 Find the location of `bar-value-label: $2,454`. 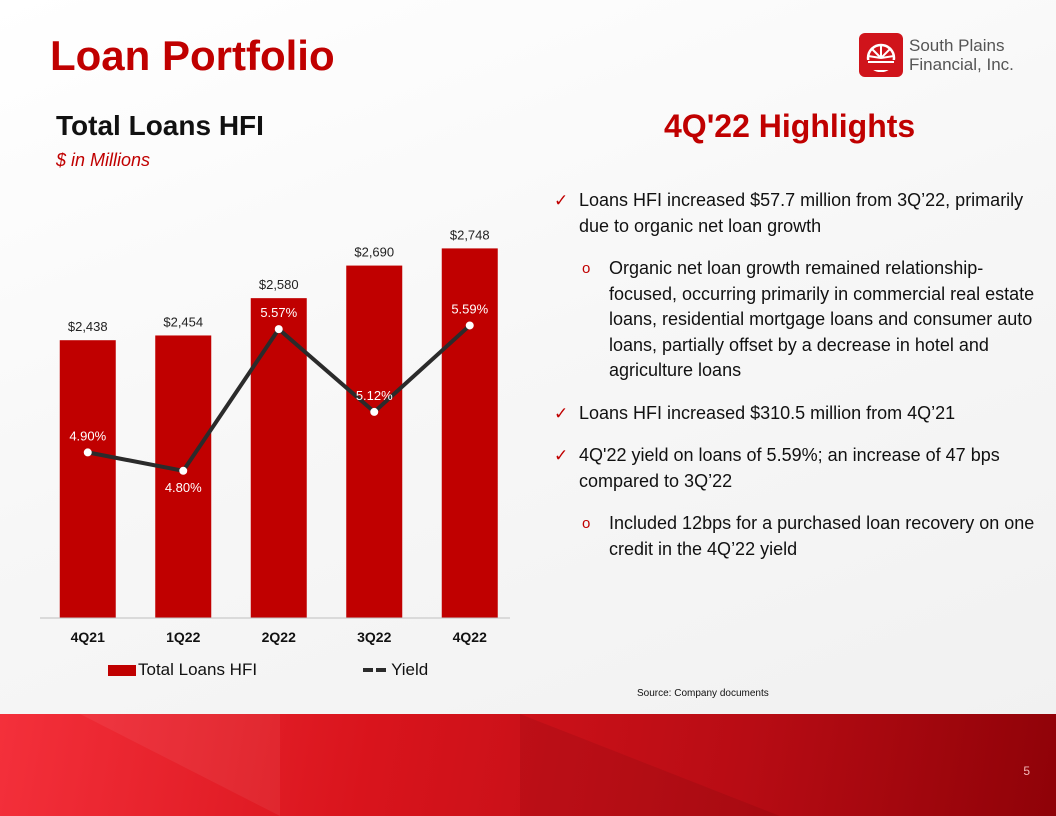

bar-value-label: $2,454 is located at coordinates (183, 321).